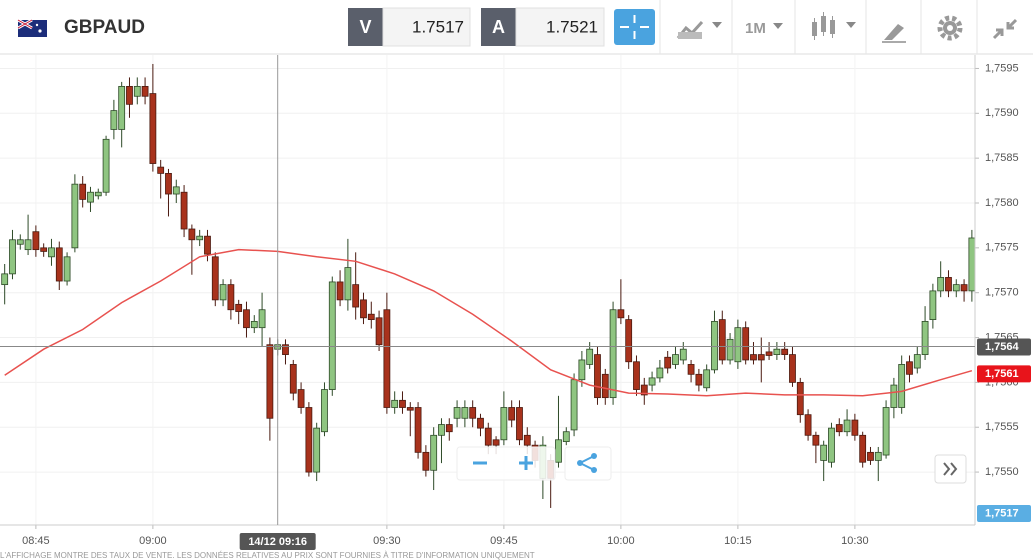  I want to click on ma-tag, so click(1004, 374).